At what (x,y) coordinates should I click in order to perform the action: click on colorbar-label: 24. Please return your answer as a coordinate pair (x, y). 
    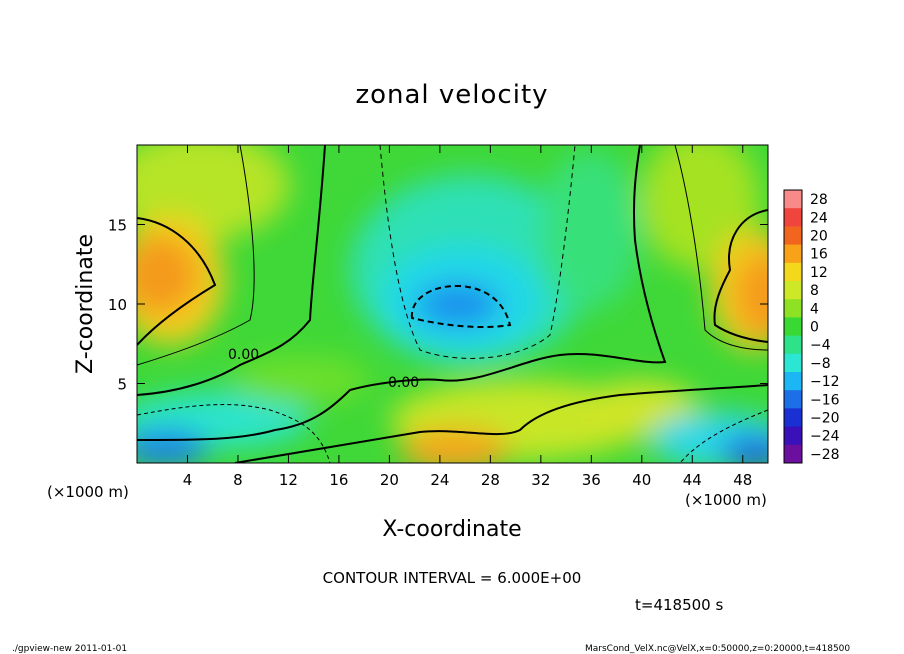
    Looking at the image, I should click on (819, 218).